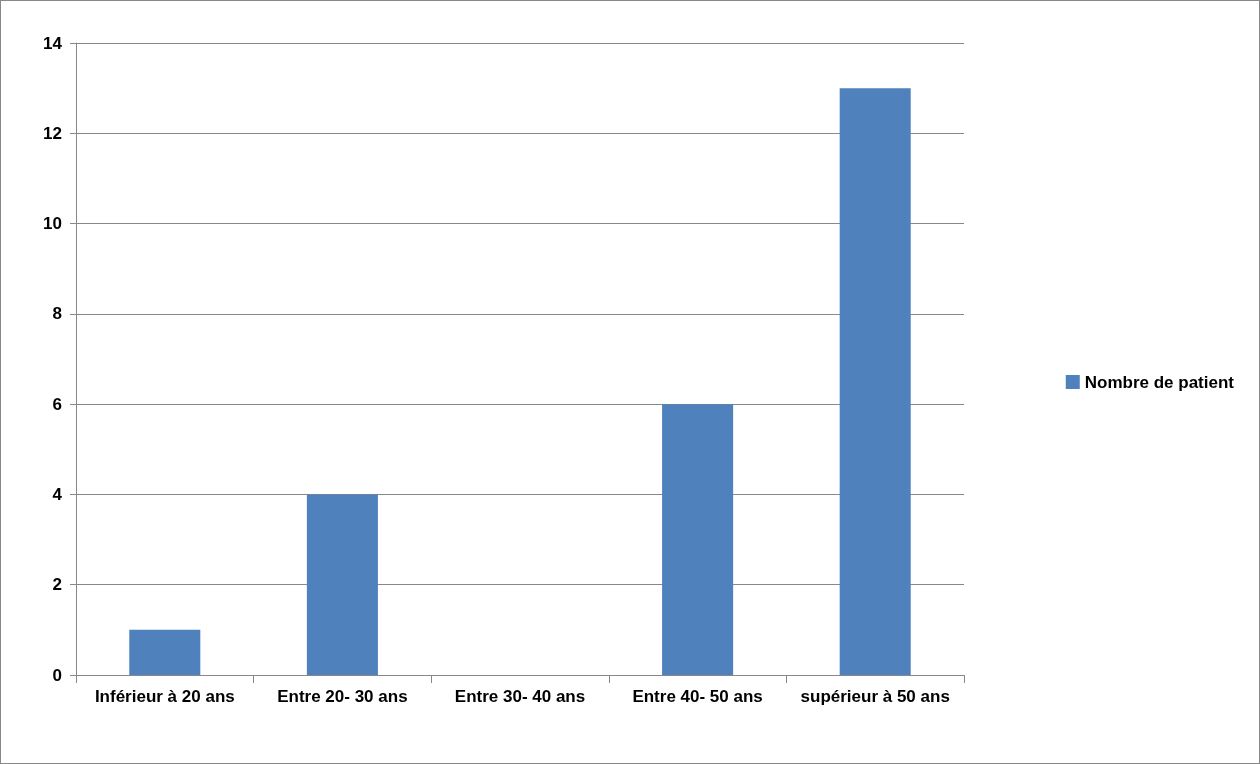  What do you see at coordinates (1159, 382) in the screenshot?
I see `legend-label: Nombre de patient` at bounding box center [1159, 382].